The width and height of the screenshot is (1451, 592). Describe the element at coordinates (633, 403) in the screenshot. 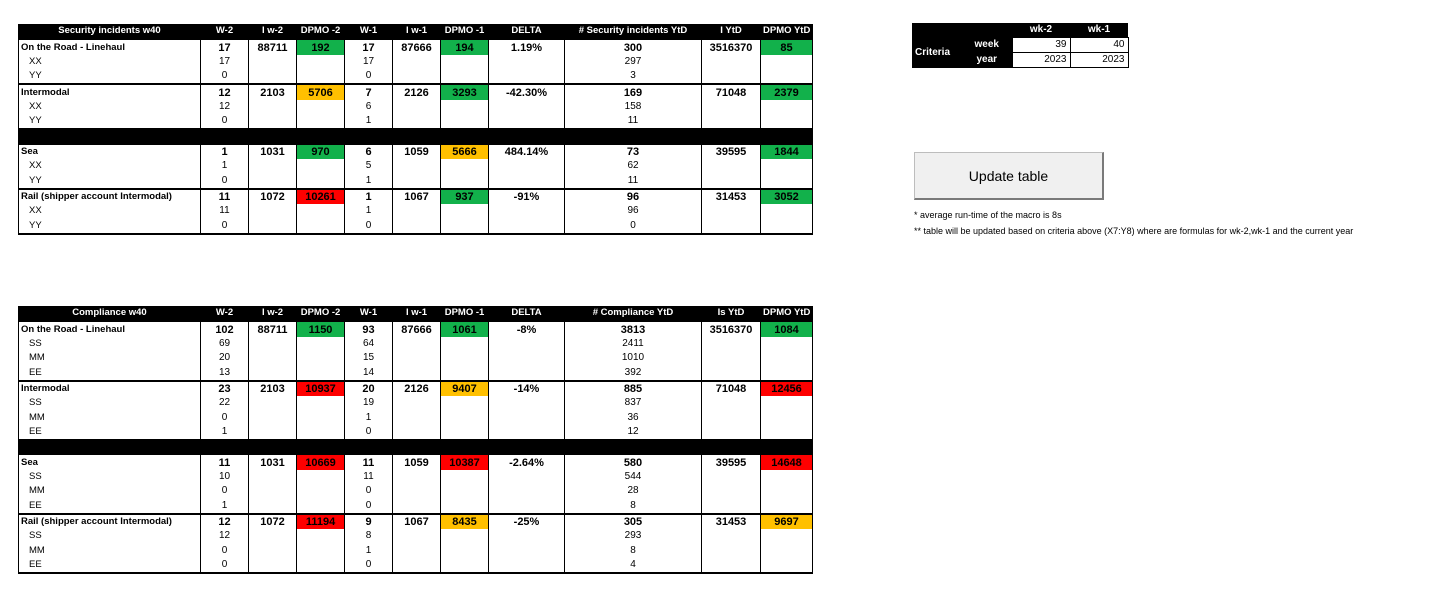

I see `table-cell: 837` at that location.